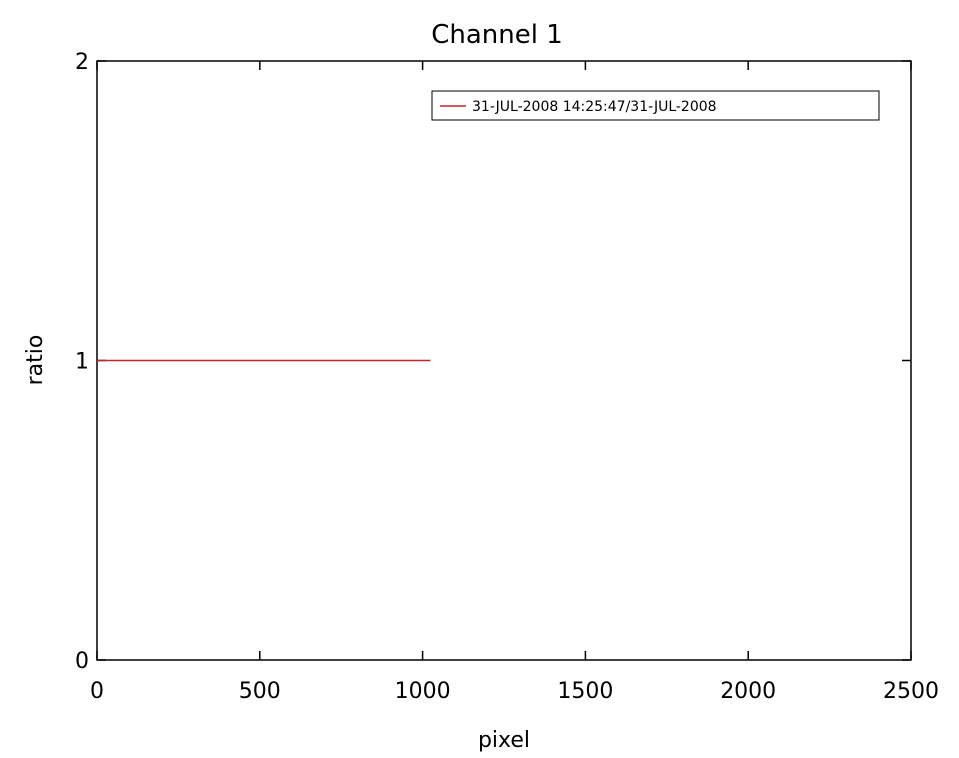  What do you see at coordinates (594, 107) in the screenshot?
I see `legend-entry-label: 31-JUL-2008 14:25:47/31-JUL-2008` at bounding box center [594, 107].